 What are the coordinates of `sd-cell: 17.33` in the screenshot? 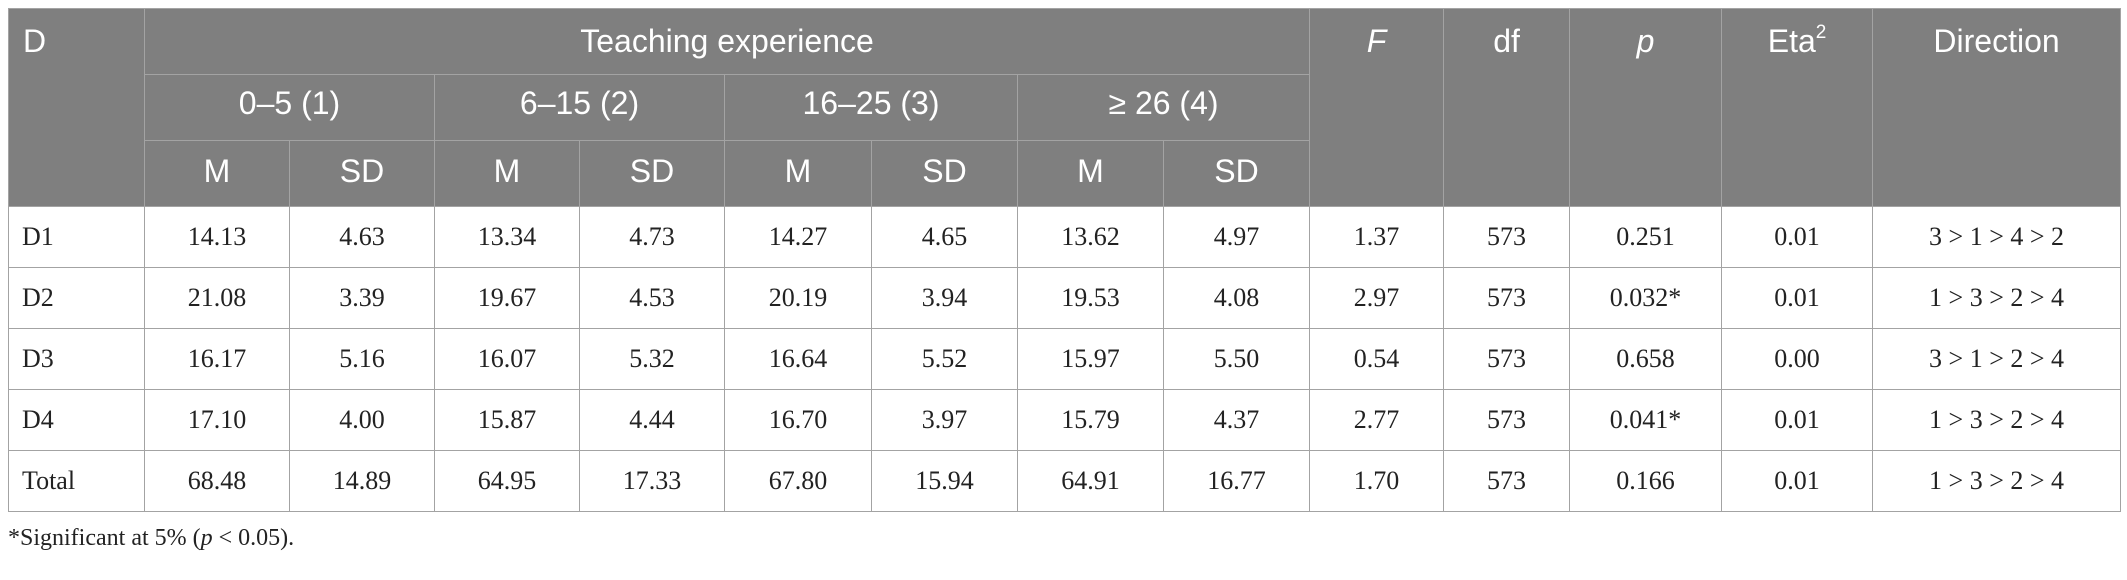 It's located at (652, 481).